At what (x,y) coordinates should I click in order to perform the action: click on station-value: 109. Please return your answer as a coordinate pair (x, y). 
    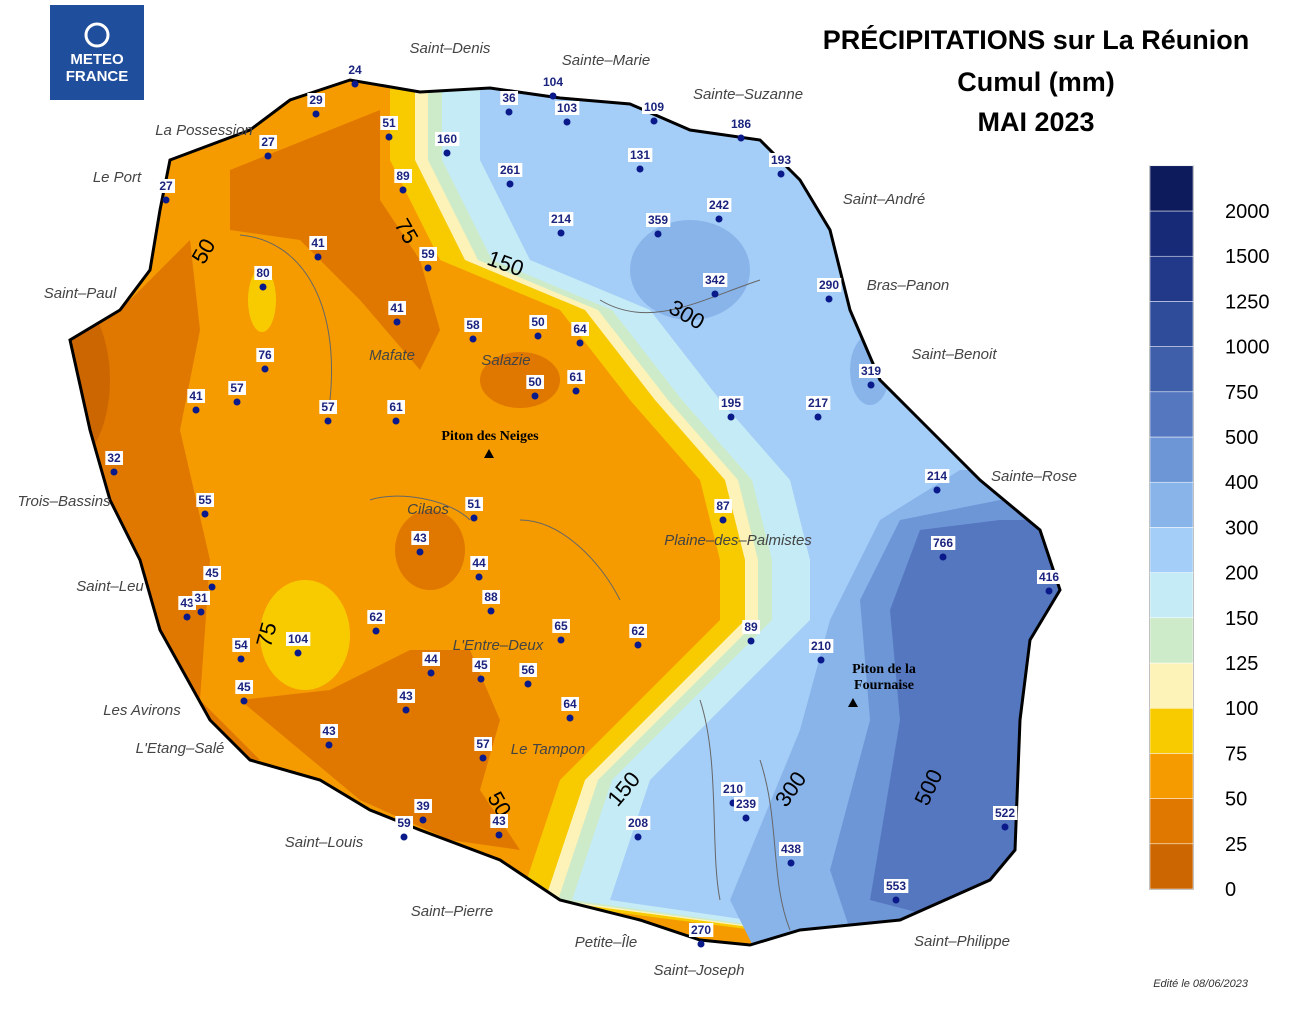
    Looking at the image, I should click on (654, 107).